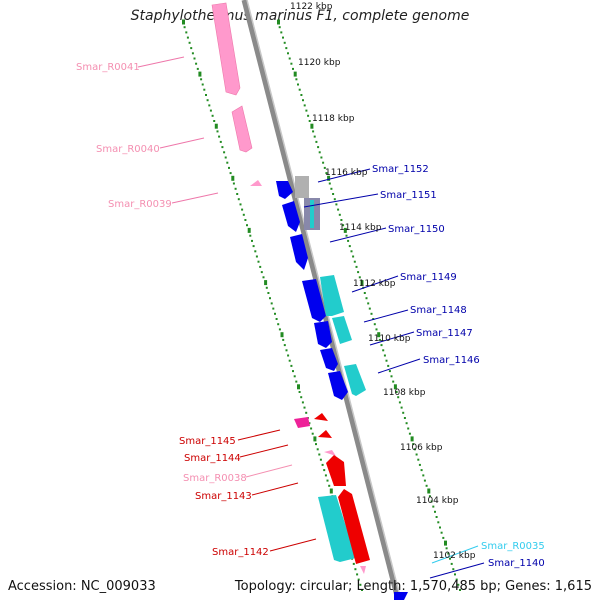  I want to click on gene-label-smar-1148: Smar_1148, so click(438, 310).